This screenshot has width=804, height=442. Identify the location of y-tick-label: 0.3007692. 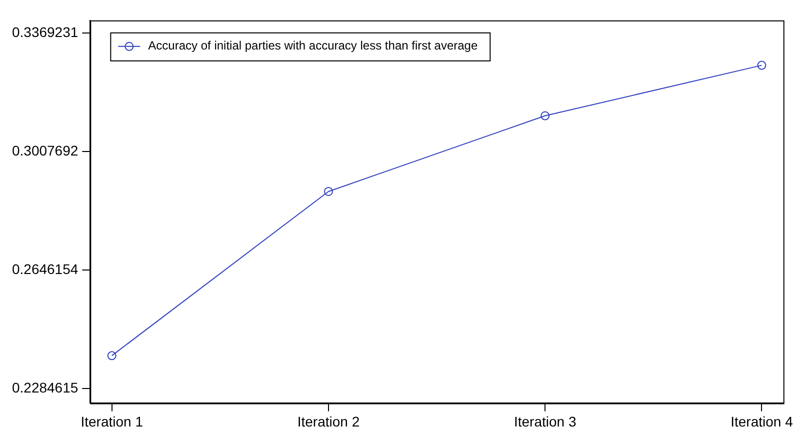
(45, 150).